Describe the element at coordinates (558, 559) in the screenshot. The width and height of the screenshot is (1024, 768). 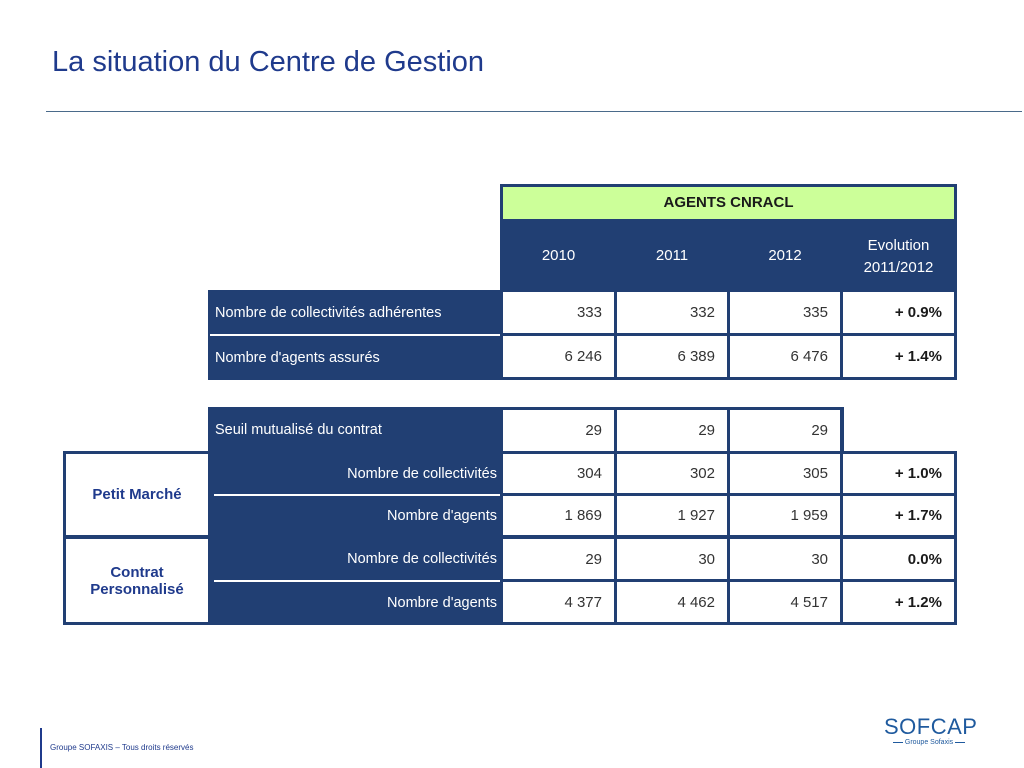
I see `contrat-row1-2010: 29` at that location.